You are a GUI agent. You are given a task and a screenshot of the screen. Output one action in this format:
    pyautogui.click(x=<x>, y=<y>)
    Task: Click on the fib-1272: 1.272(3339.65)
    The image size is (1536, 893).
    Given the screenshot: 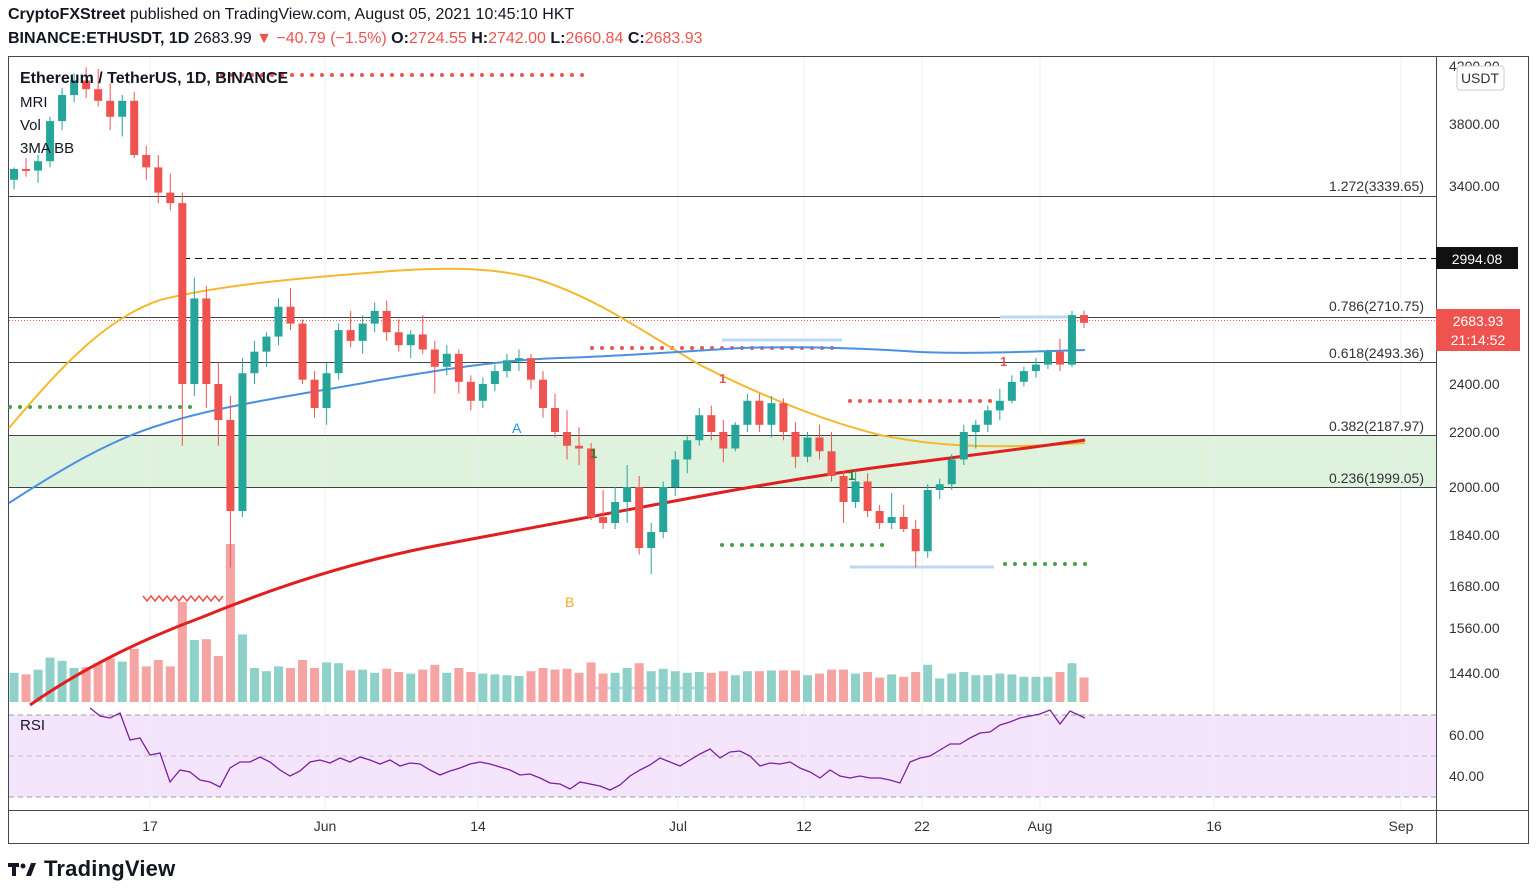 What is the action you would take?
    pyautogui.click(x=1376, y=186)
    